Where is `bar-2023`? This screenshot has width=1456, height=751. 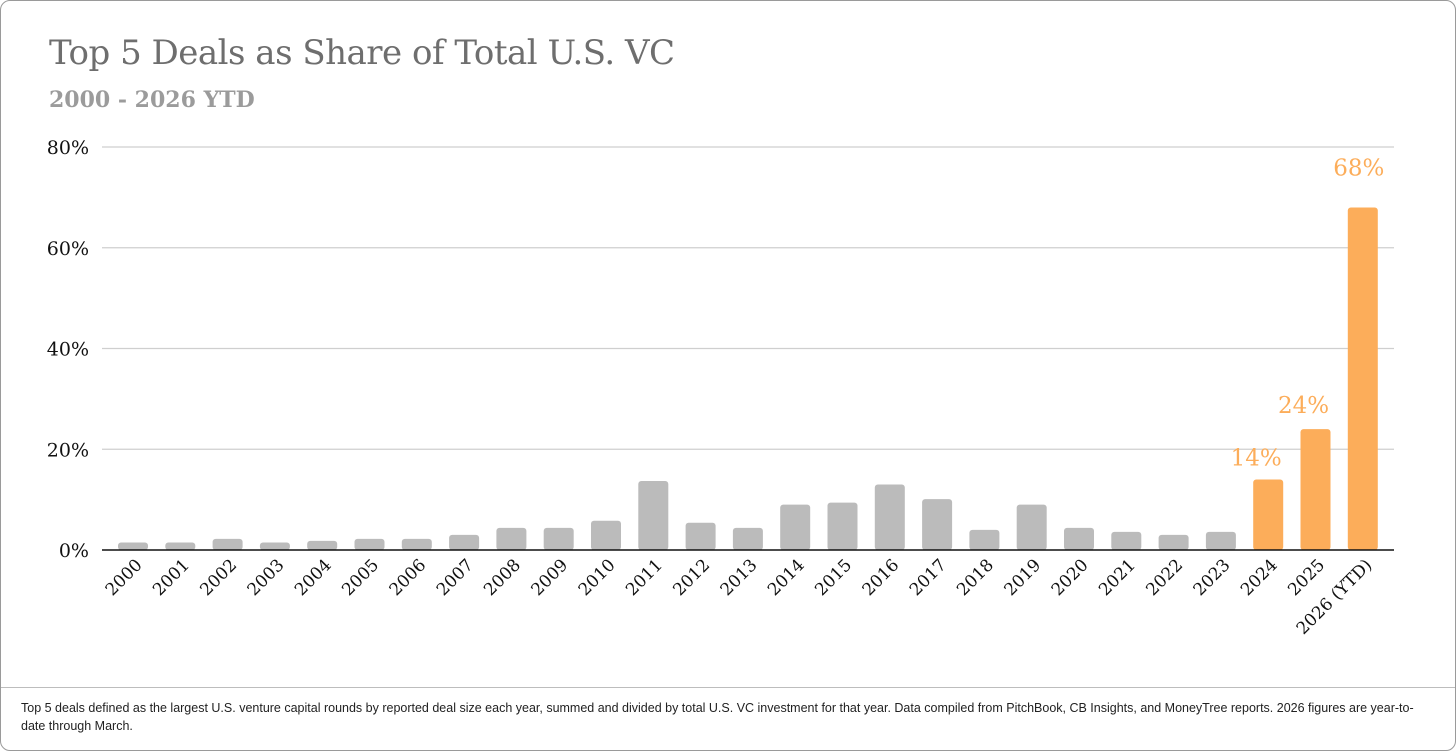
bar-2023 is located at coordinates (1220, 540).